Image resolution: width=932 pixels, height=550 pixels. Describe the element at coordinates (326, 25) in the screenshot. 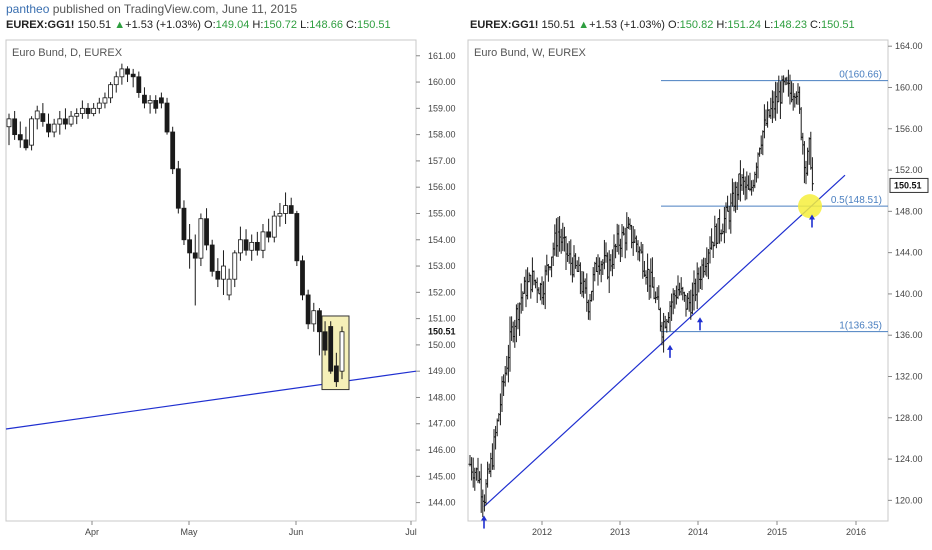

I see `low-value: 148.66` at that location.